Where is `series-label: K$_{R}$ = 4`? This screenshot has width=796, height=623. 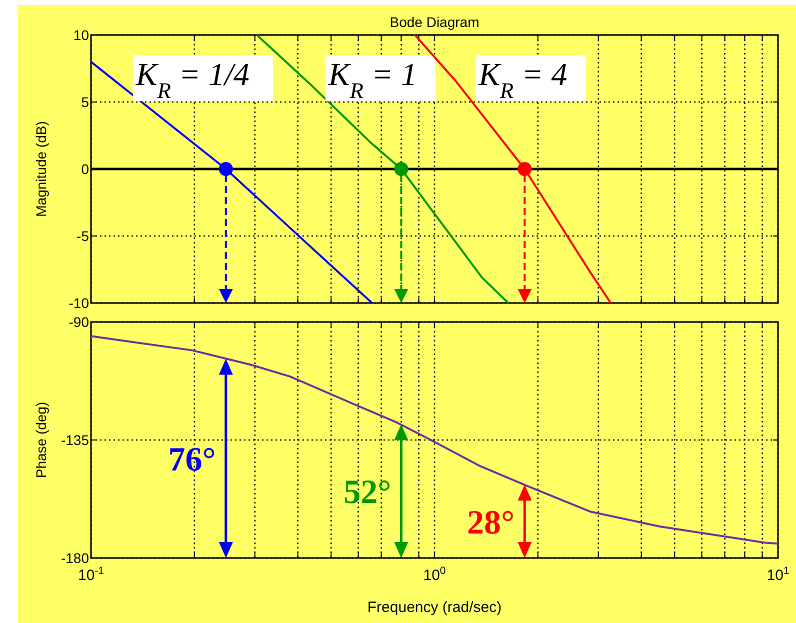 series-label: K$_{R}$ = 4 is located at coordinates (523, 79).